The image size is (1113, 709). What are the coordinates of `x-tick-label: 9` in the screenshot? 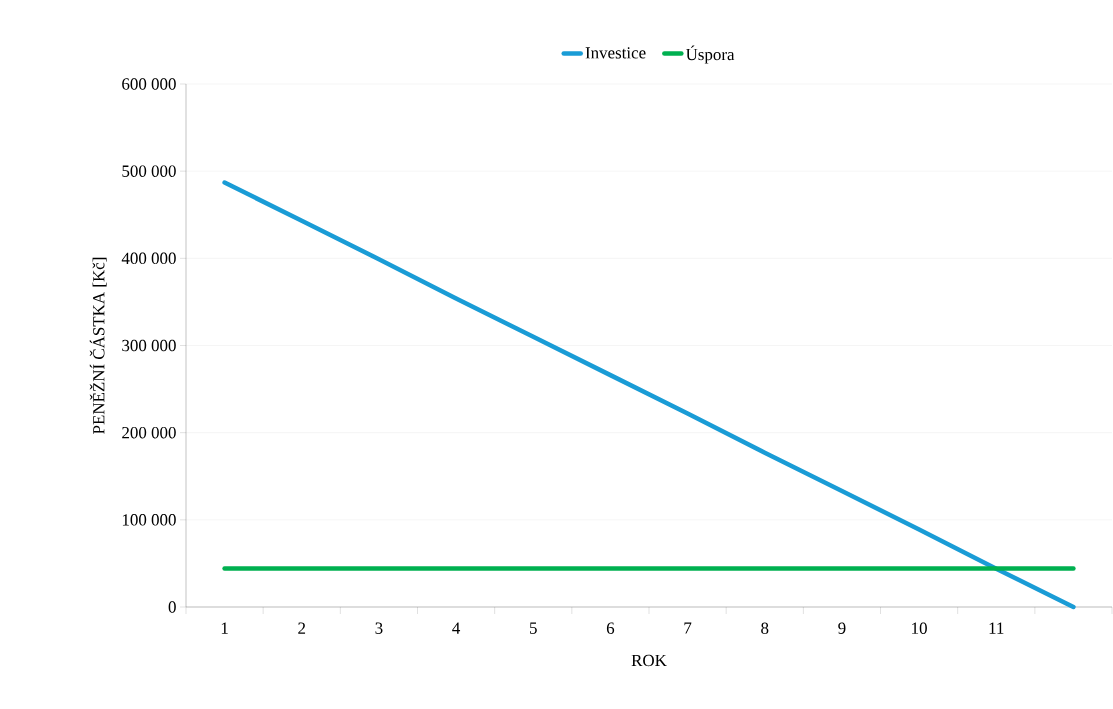 It's located at (842, 628).